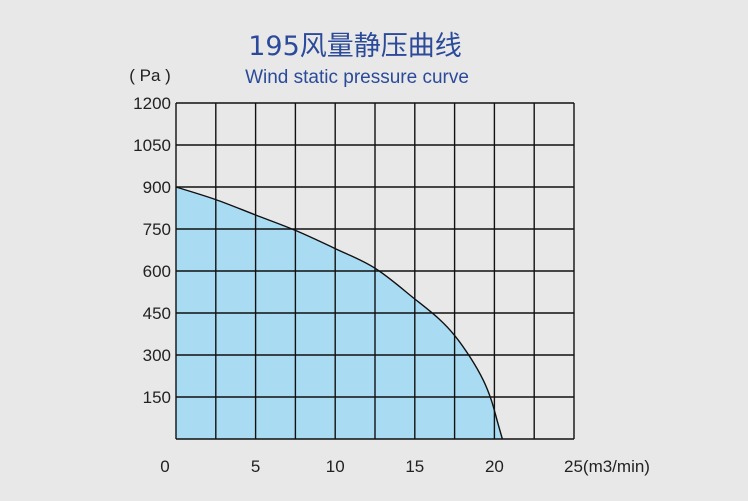  I want to click on chart-subtitle: Wind static pressure curve, so click(357, 77).